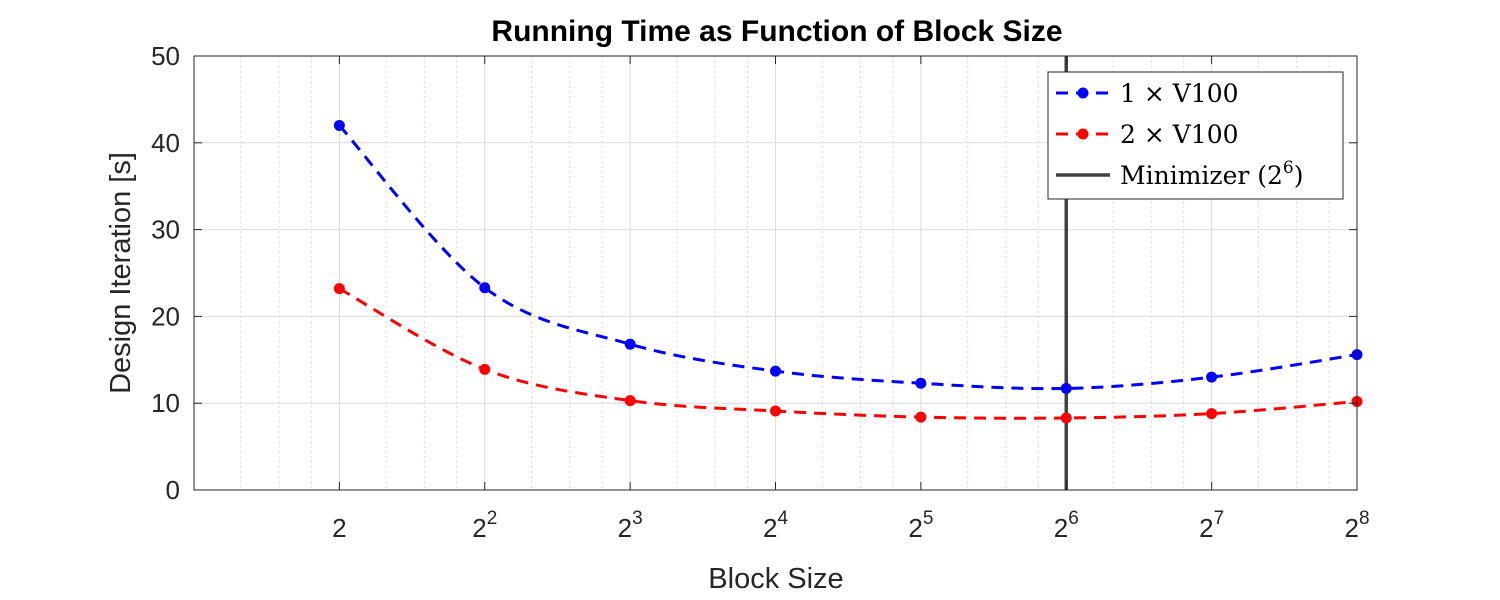  What do you see at coordinates (339, 528) in the screenshot?
I see `x-tick-label: 2` at bounding box center [339, 528].